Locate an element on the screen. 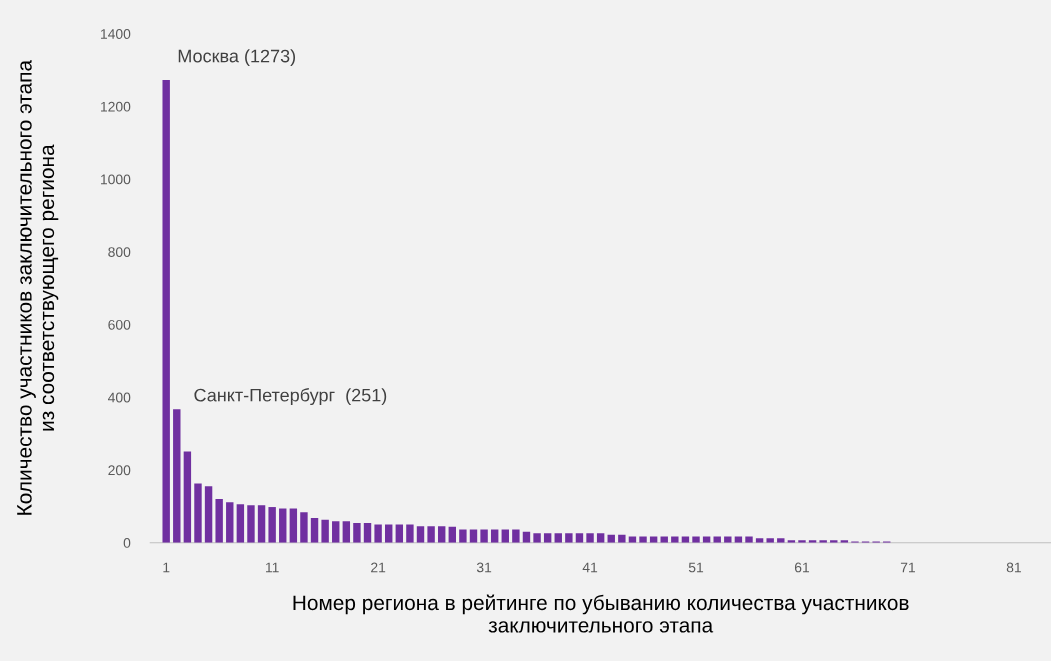  y-axis-title: Количество участников заключительного этапа из соответствующего региона is located at coordinates (38, 287).